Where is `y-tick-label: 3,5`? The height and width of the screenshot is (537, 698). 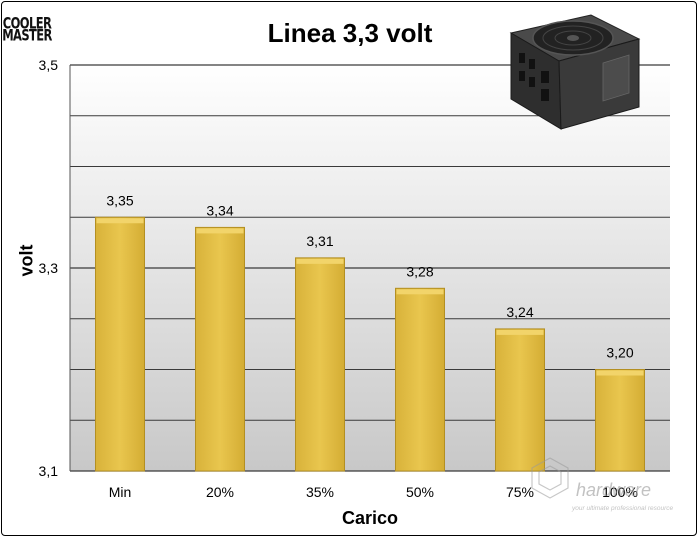
y-tick-label: 3,5 is located at coordinates (49, 65).